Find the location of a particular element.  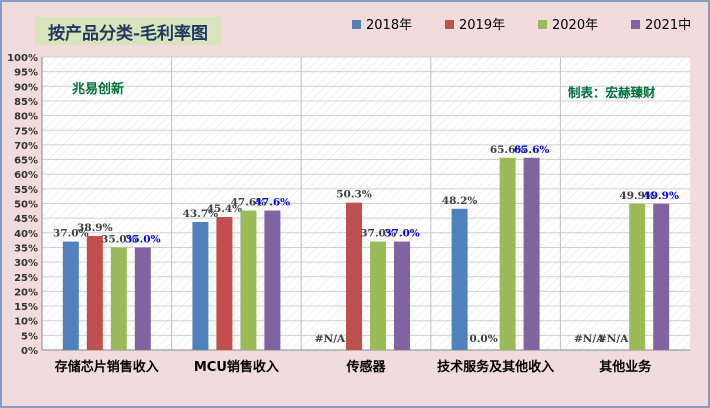

y-tick-label: 40% is located at coordinates (26, 234).